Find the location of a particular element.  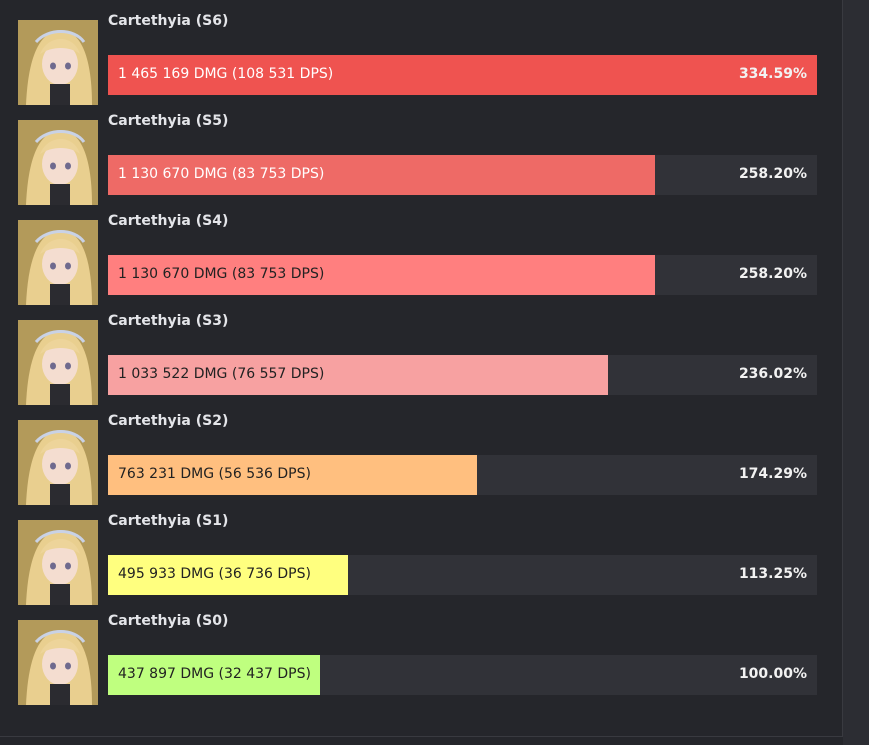

value-label: 100.00% is located at coordinates (772, 674).